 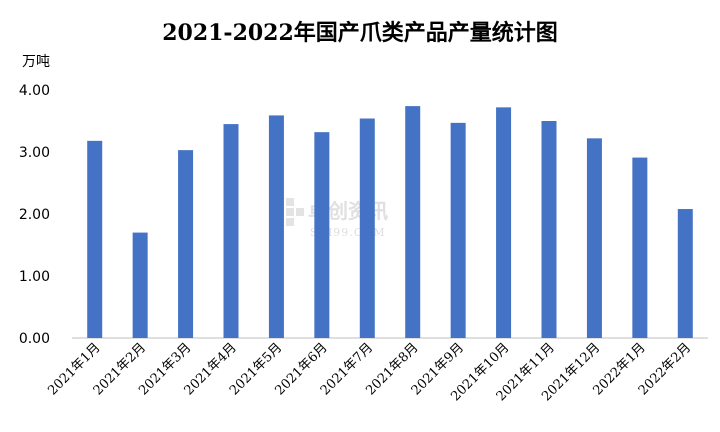 I want to click on y-tick-label: 0.00, so click(x=34, y=339).